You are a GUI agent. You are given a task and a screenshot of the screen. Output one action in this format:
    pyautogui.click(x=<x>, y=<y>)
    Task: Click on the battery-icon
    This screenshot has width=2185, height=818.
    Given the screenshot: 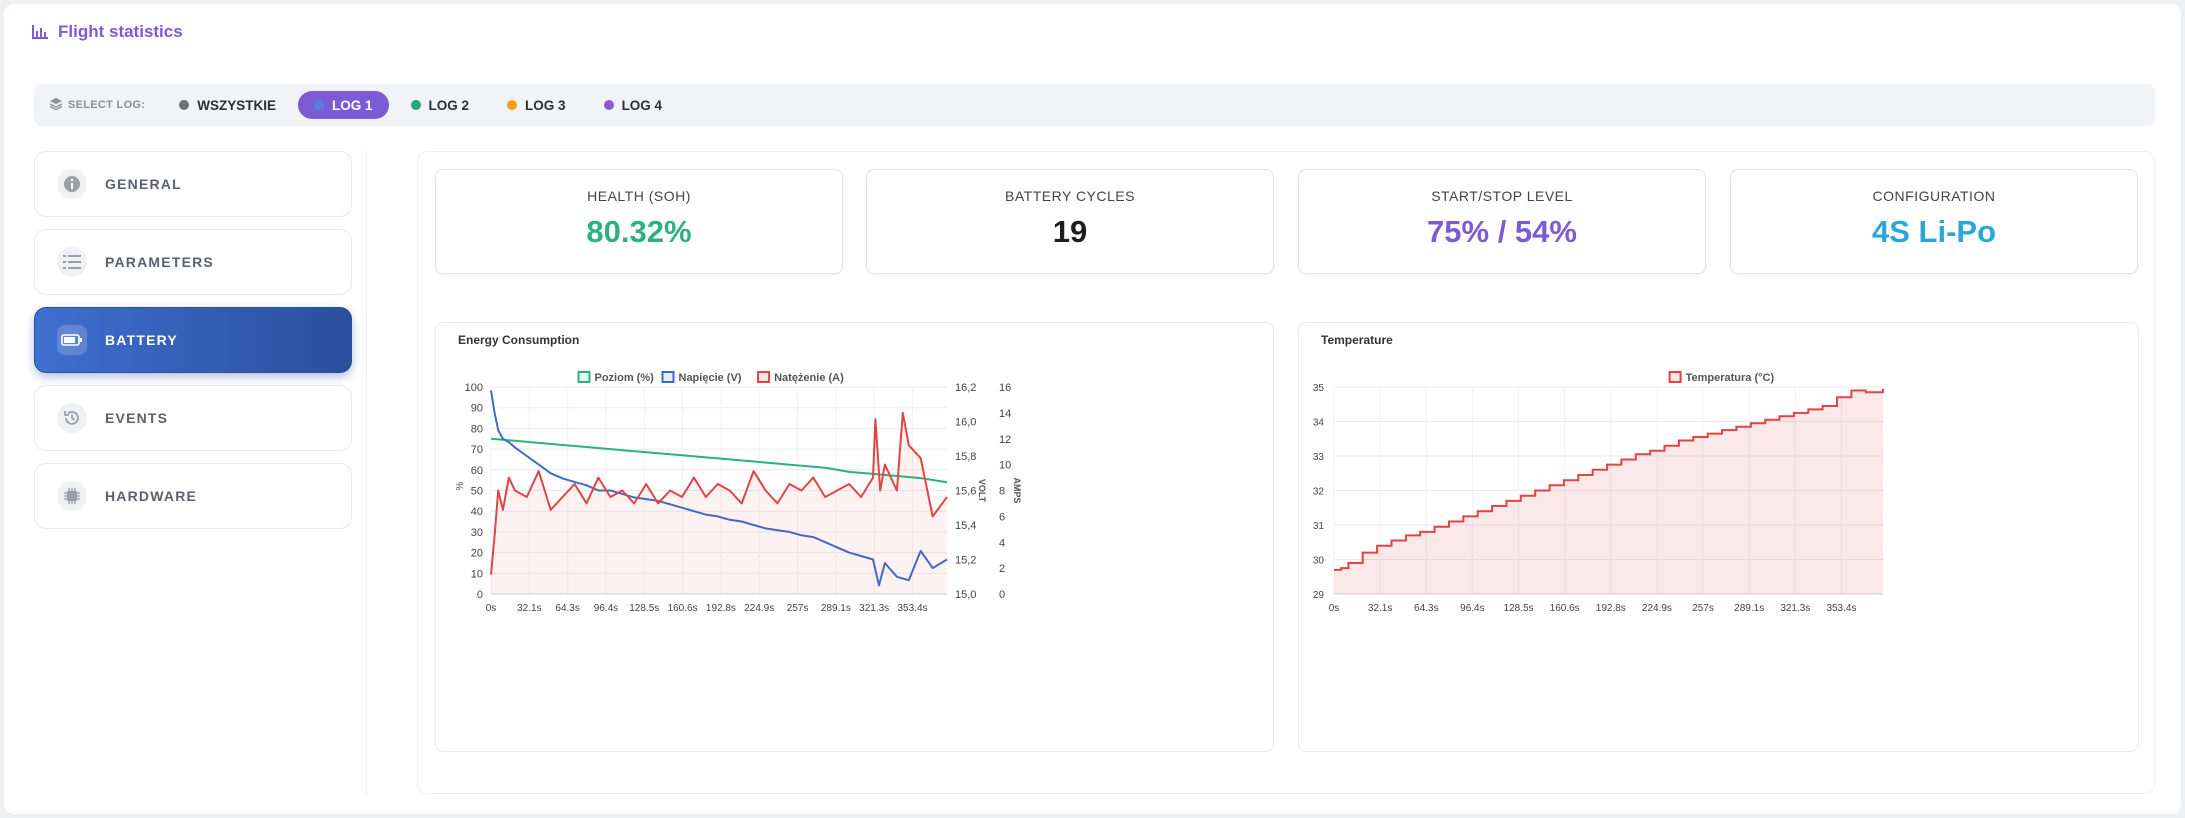 What is the action you would take?
    pyautogui.click(x=72, y=340)
    